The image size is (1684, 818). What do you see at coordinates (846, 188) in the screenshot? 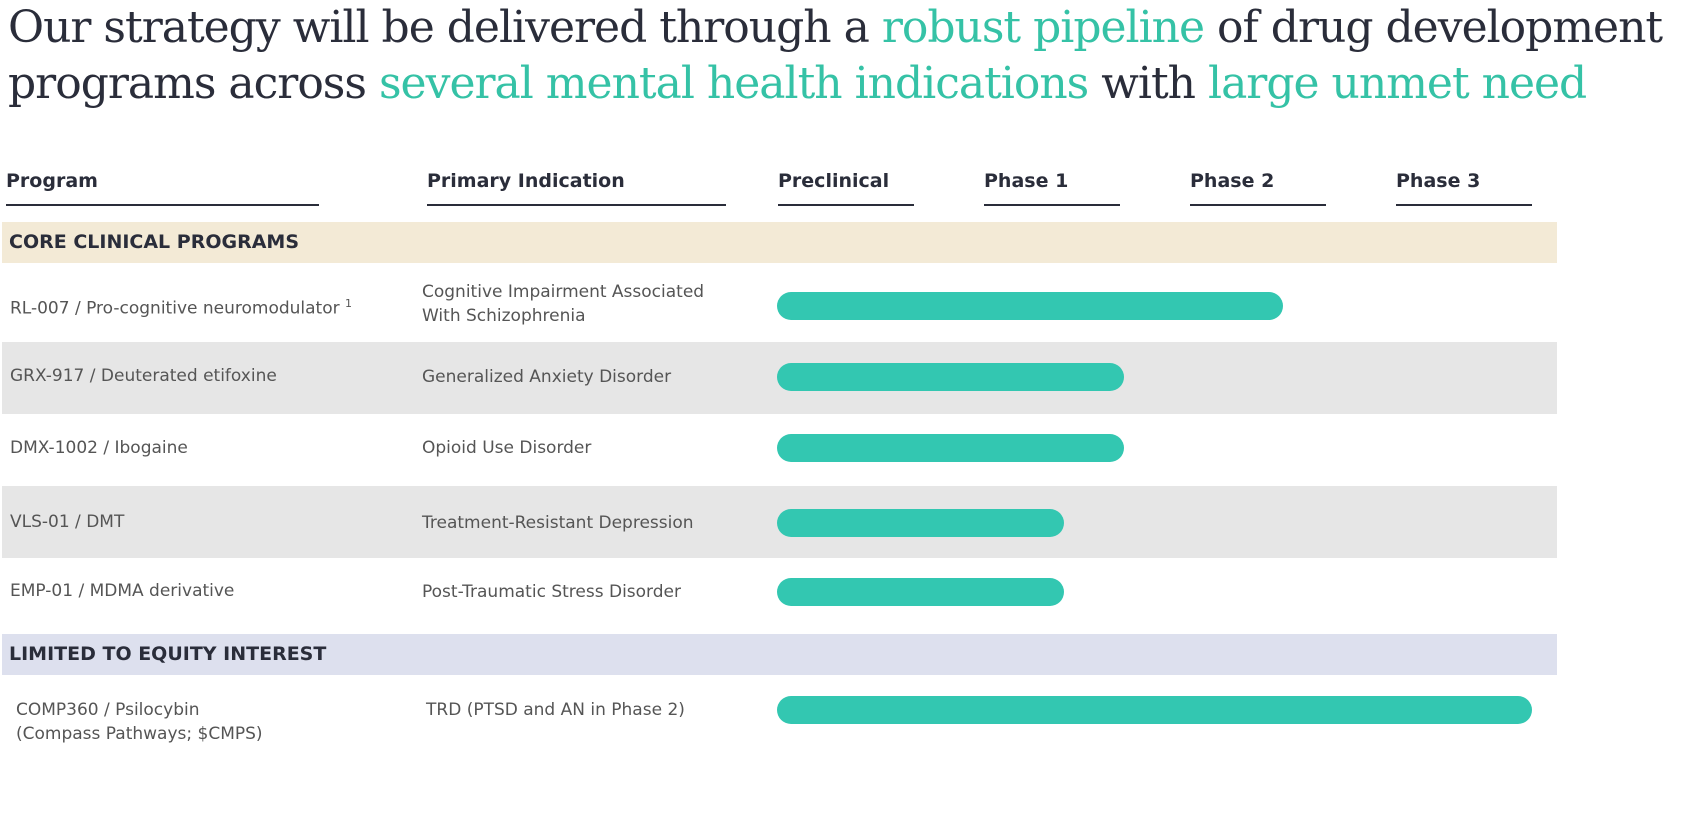
I see `header-preclinical: Preclinical` at bounding box center [846, 188].